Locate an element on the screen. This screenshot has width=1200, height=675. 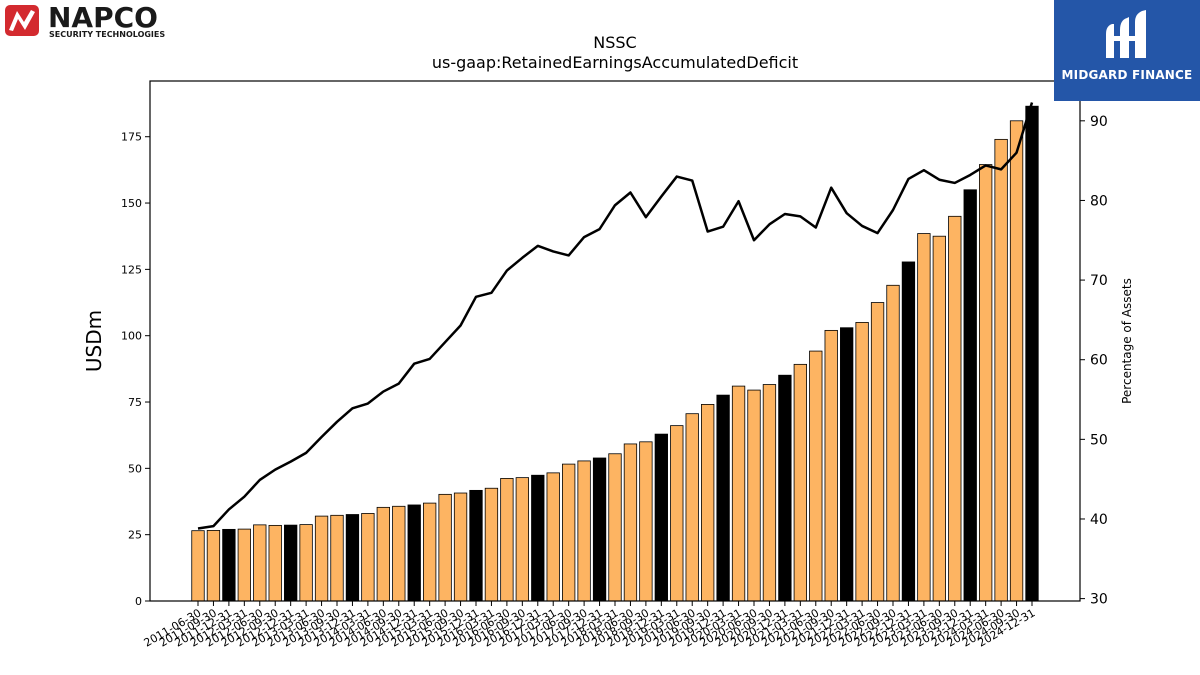
y-tick-label: 75 is located at coordinates (135, 402).